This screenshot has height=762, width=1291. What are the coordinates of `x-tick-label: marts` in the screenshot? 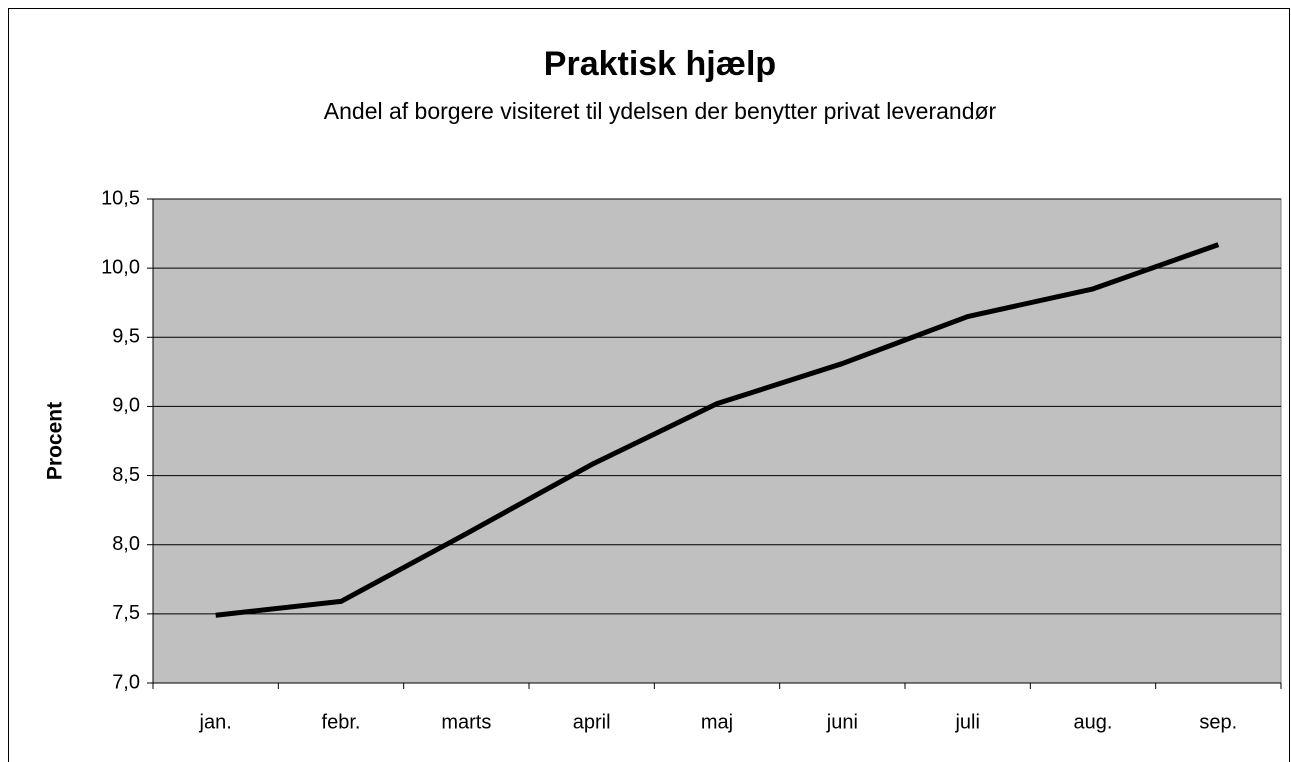 It's located at (466, 722).